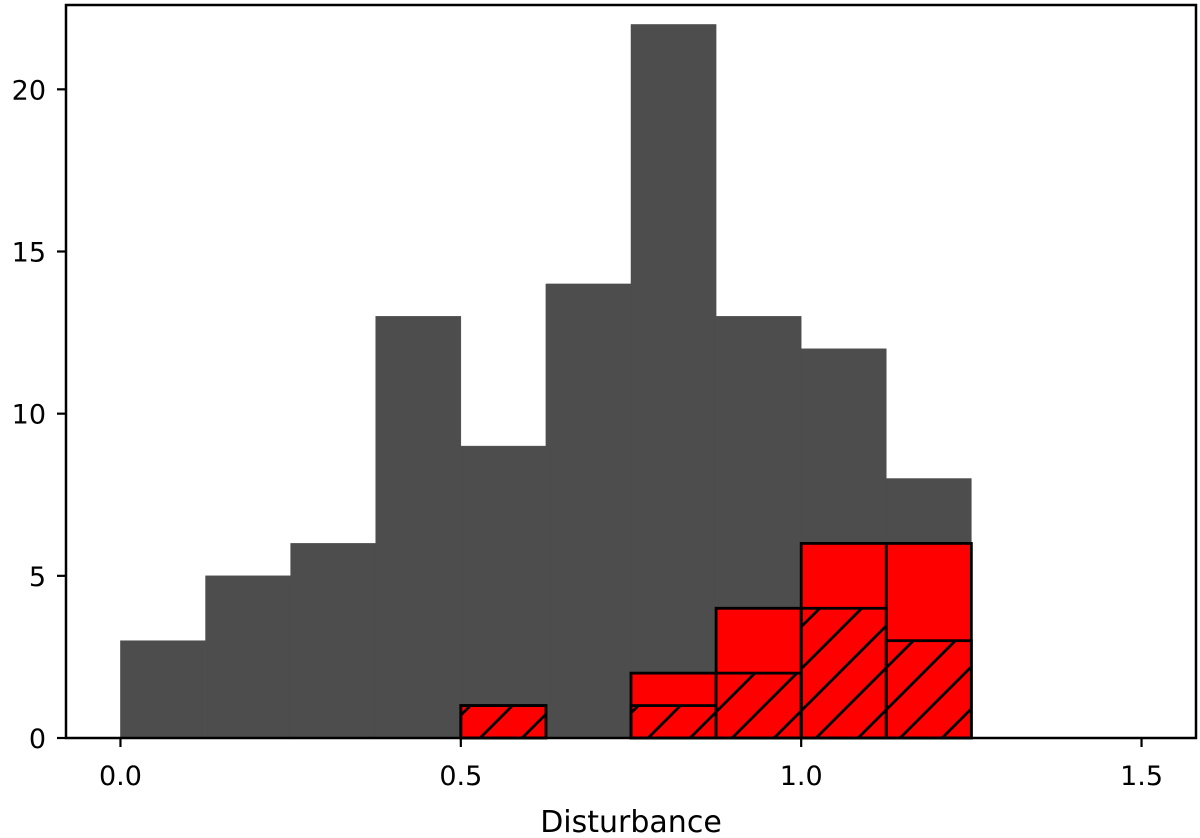 The height and width of the screenshot is (838, 1200). I want to click on y-tick-label: 20, so click(29, 90).